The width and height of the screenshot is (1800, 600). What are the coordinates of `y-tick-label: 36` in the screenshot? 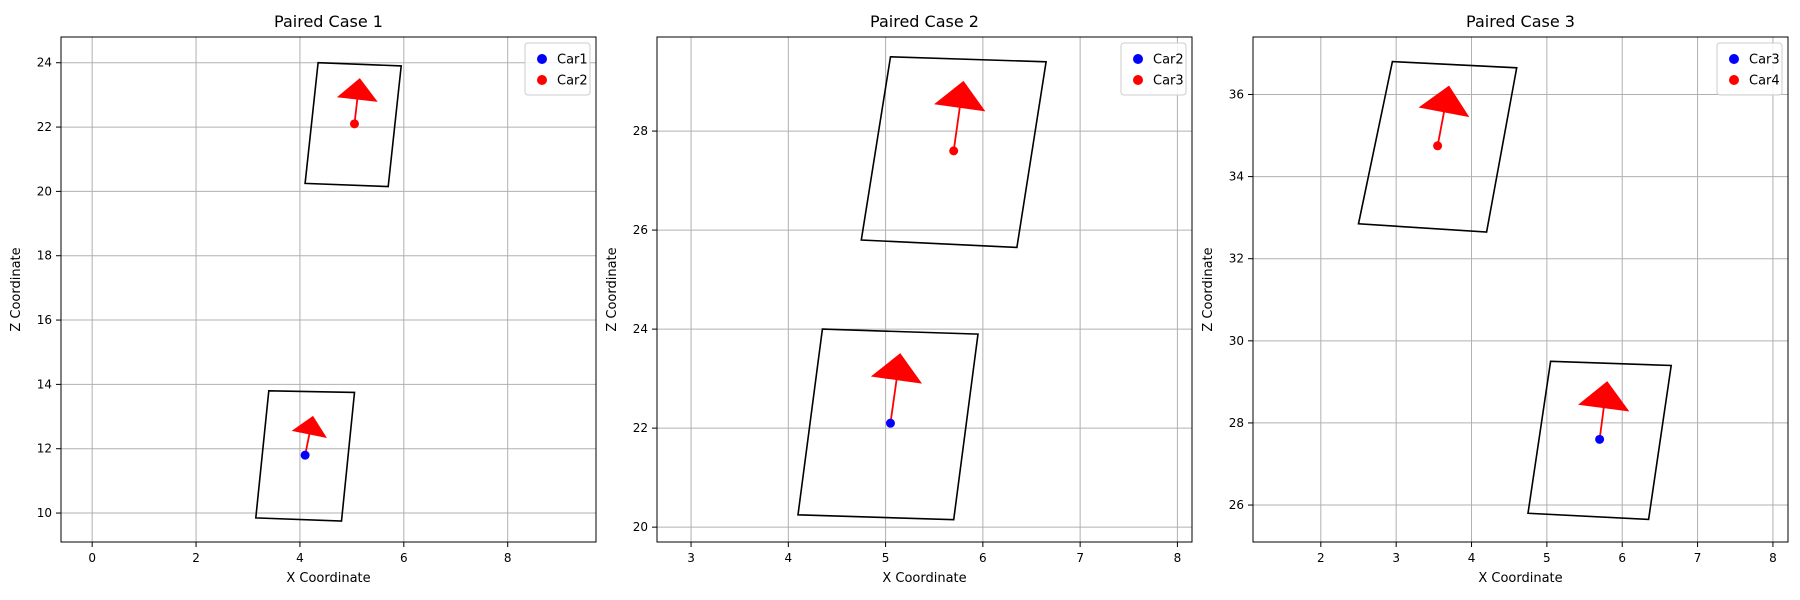 It's located at (1236, 94).